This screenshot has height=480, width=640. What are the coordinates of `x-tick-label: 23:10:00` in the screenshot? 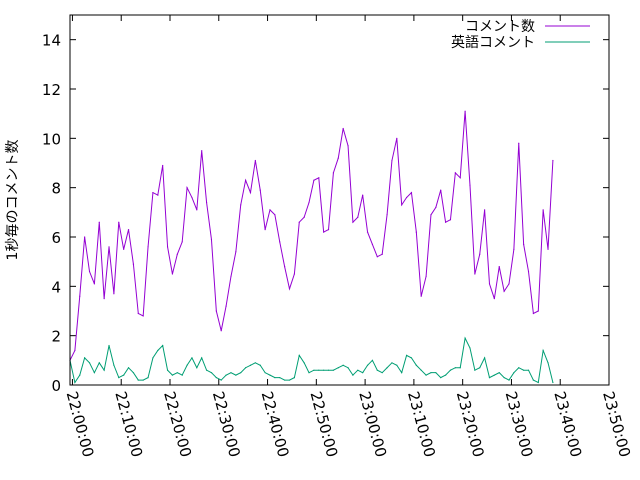 It's located at (421, 424).